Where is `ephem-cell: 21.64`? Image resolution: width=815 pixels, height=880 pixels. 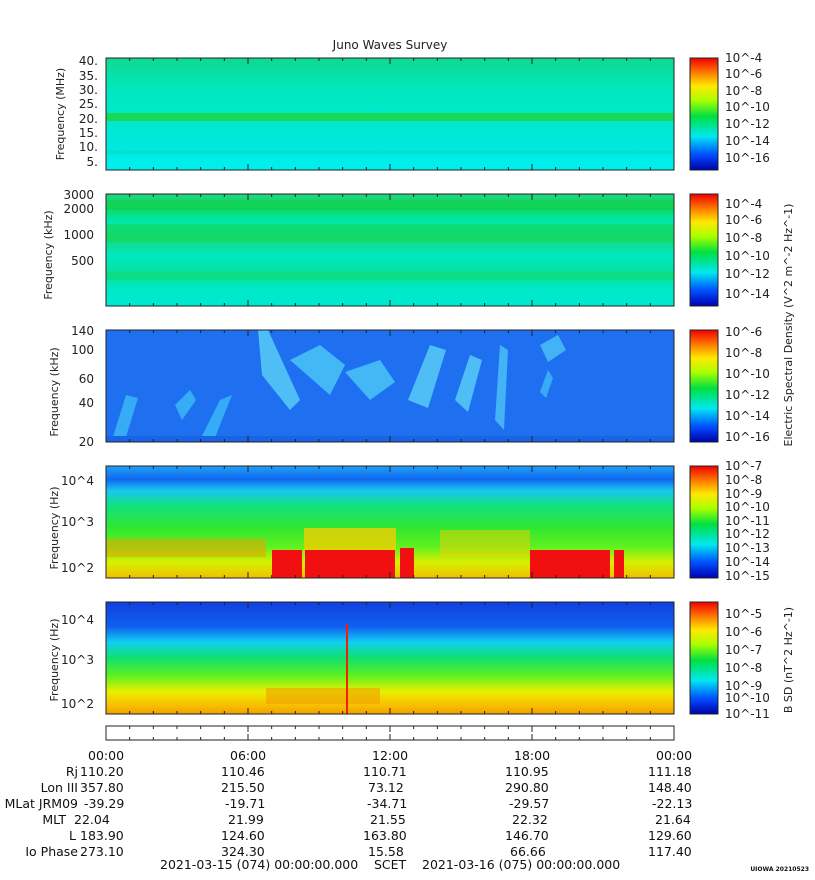 ephem-cell: 21.64 is located at coordinates (673, 819).